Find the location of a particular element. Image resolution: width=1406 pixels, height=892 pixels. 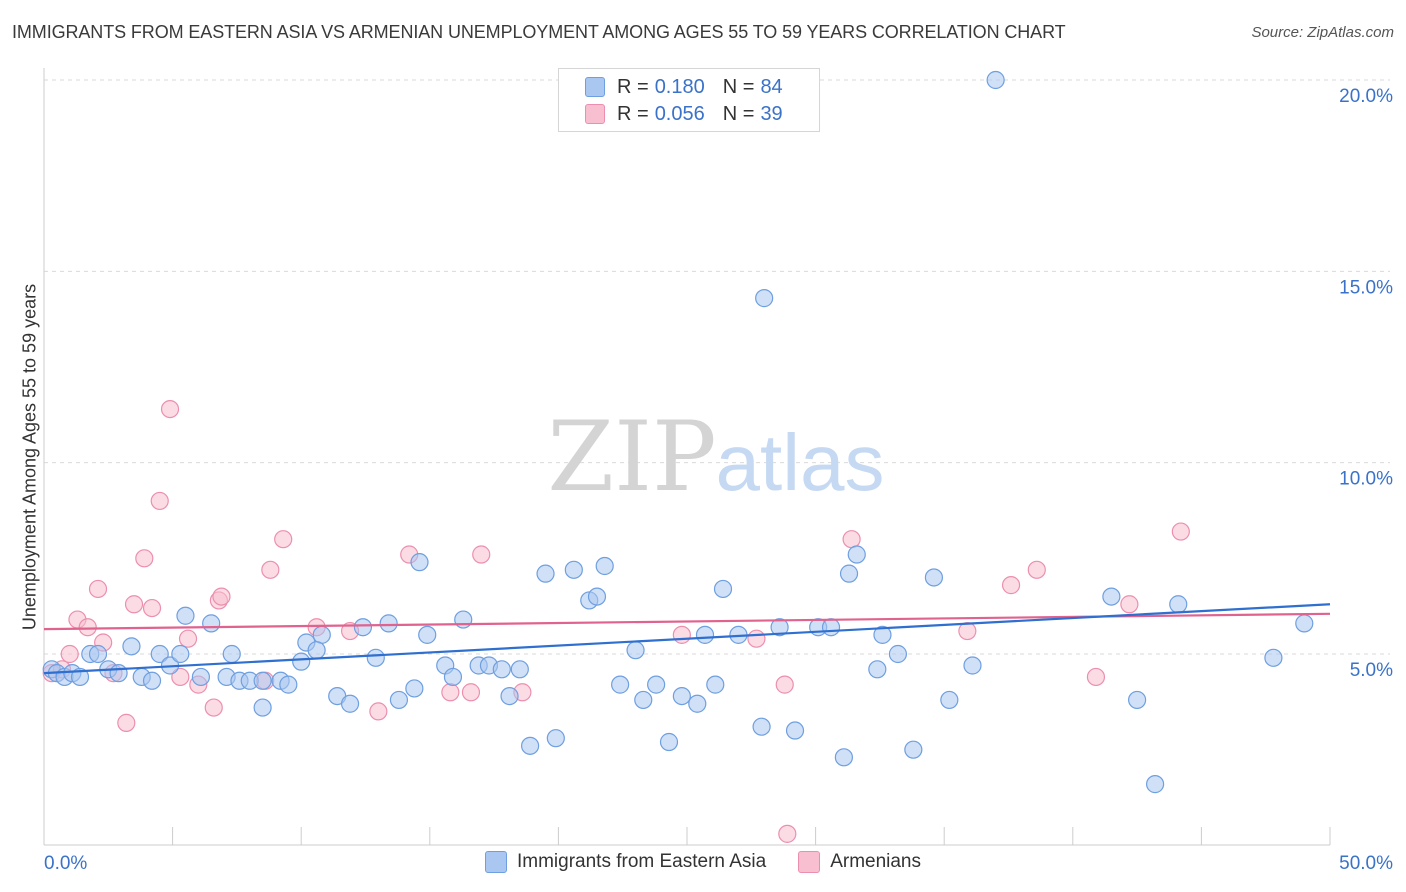

legend-swatch-pink is located at coordinates (595, 114).